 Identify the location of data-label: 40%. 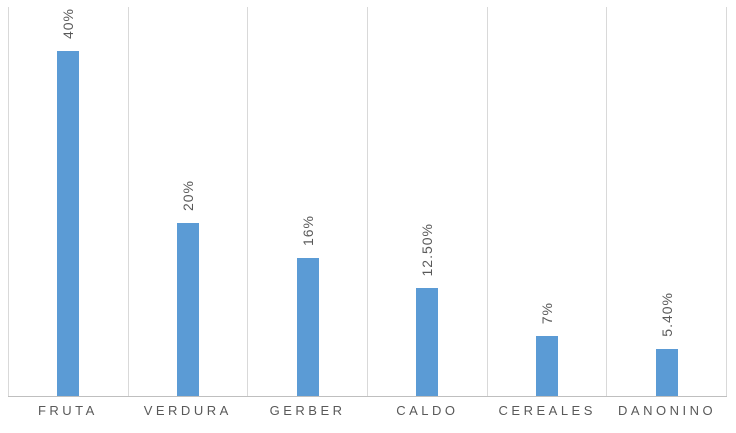
(68, 23).